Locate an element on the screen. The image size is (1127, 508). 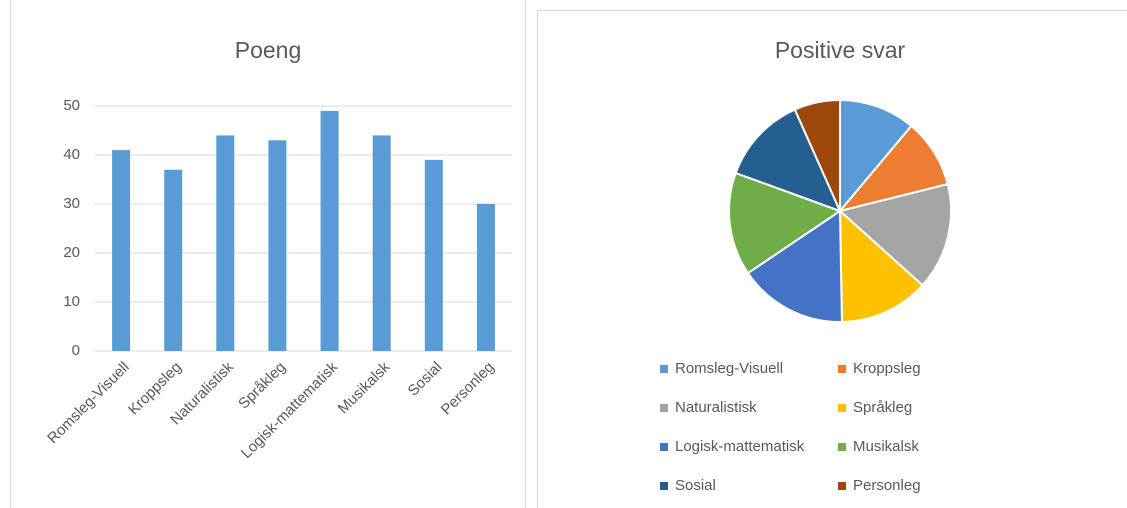
legend-label: Romsleg-Visuell is located at coordinates (729, 368).